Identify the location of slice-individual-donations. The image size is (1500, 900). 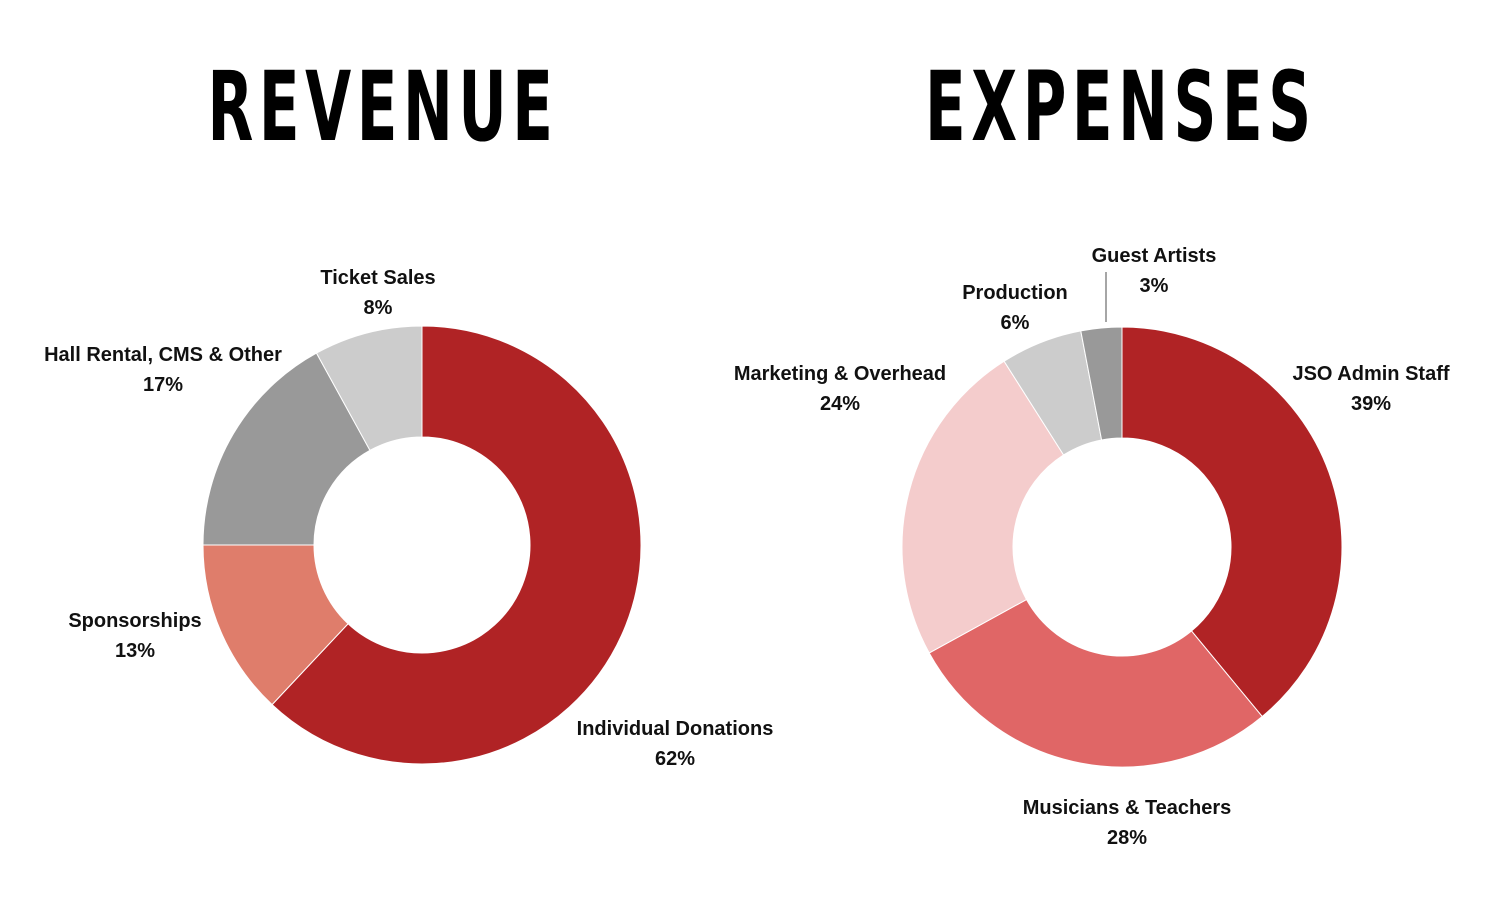
(456, 545).